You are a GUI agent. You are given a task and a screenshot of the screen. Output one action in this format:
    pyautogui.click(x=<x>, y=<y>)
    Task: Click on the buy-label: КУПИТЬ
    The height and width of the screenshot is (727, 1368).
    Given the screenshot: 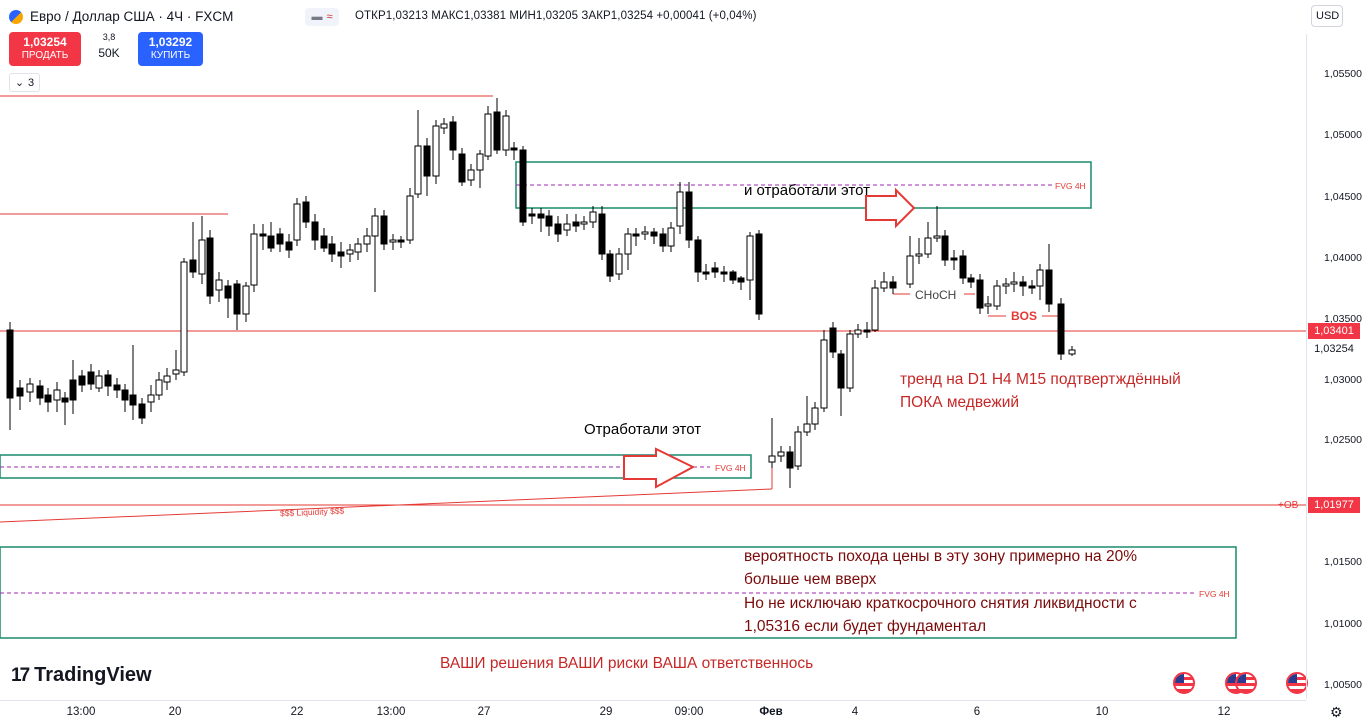 What is the action you would take?
    pyautogui.click(x=170, y=55)
    